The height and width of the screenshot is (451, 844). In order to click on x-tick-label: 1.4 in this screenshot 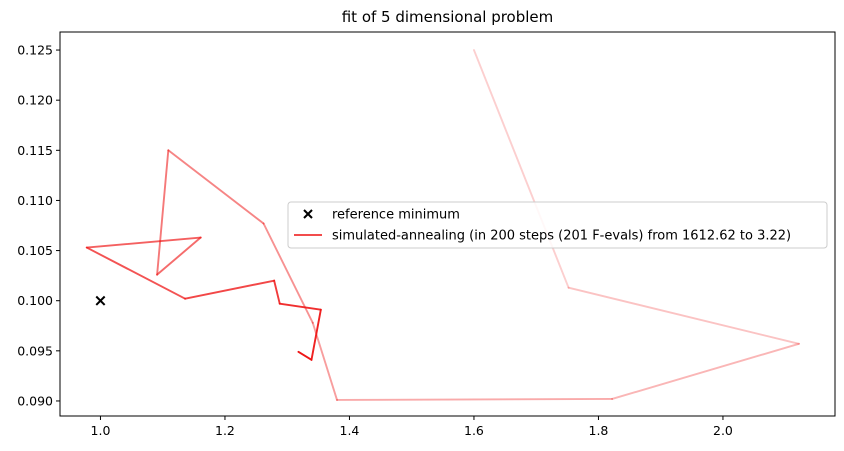, I will do `click(350, 430)`.